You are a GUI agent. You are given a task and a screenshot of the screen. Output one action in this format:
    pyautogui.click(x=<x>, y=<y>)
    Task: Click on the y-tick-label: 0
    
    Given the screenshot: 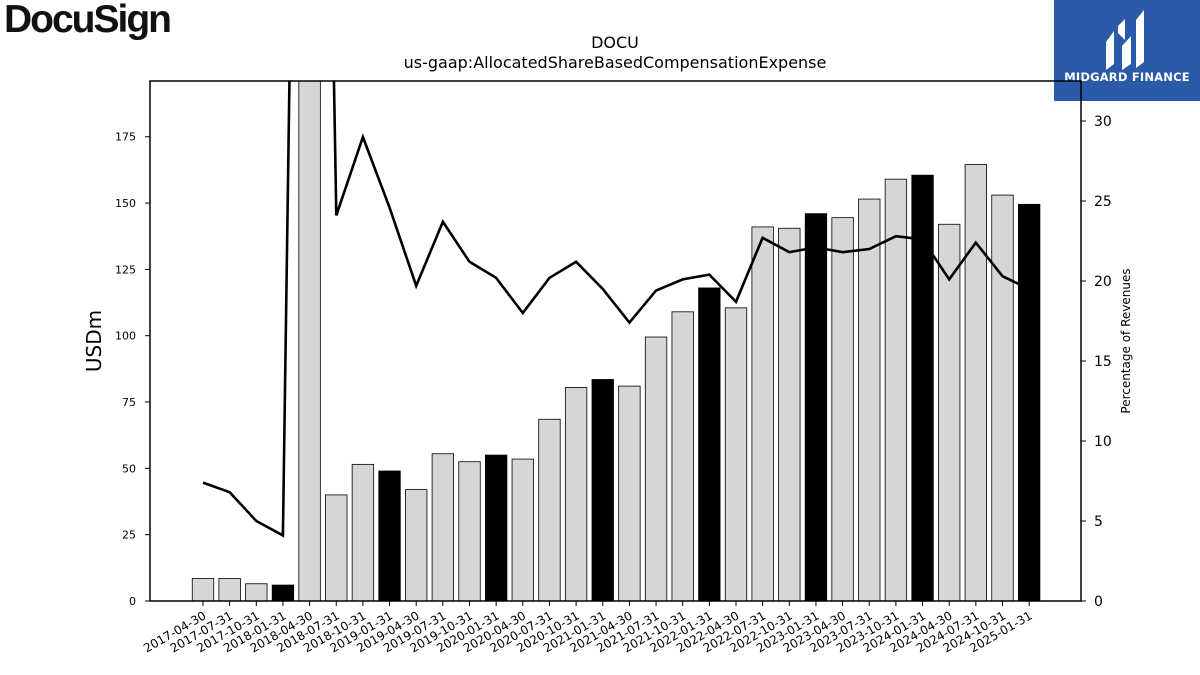 What is the action you would take?
    pyautogui.click(x=132, y=601)
    